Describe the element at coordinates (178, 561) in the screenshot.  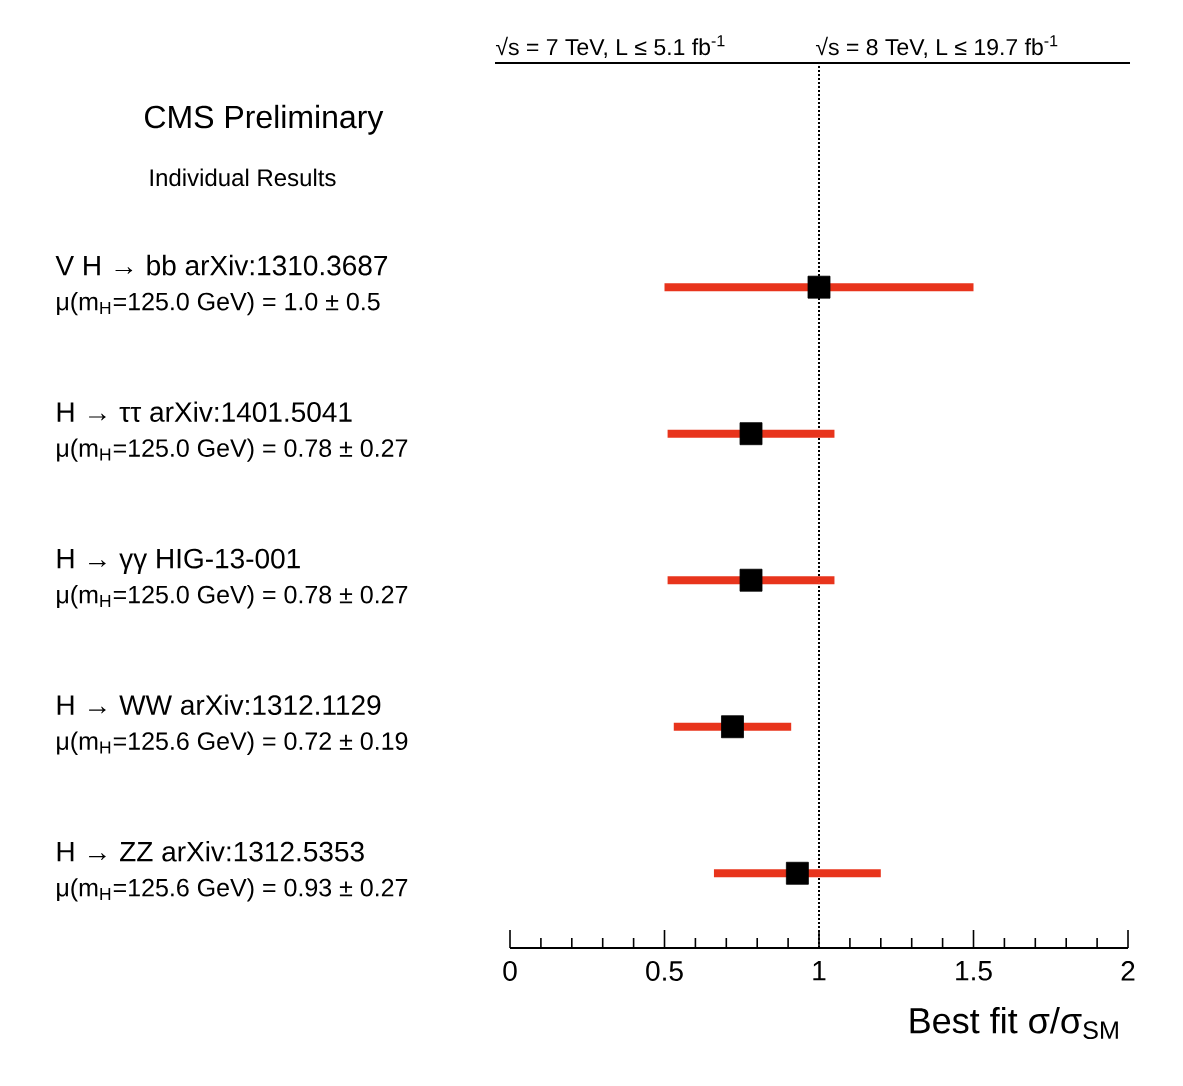
I see `y-tick-label: H → γγ HIG-13-001` at that location.